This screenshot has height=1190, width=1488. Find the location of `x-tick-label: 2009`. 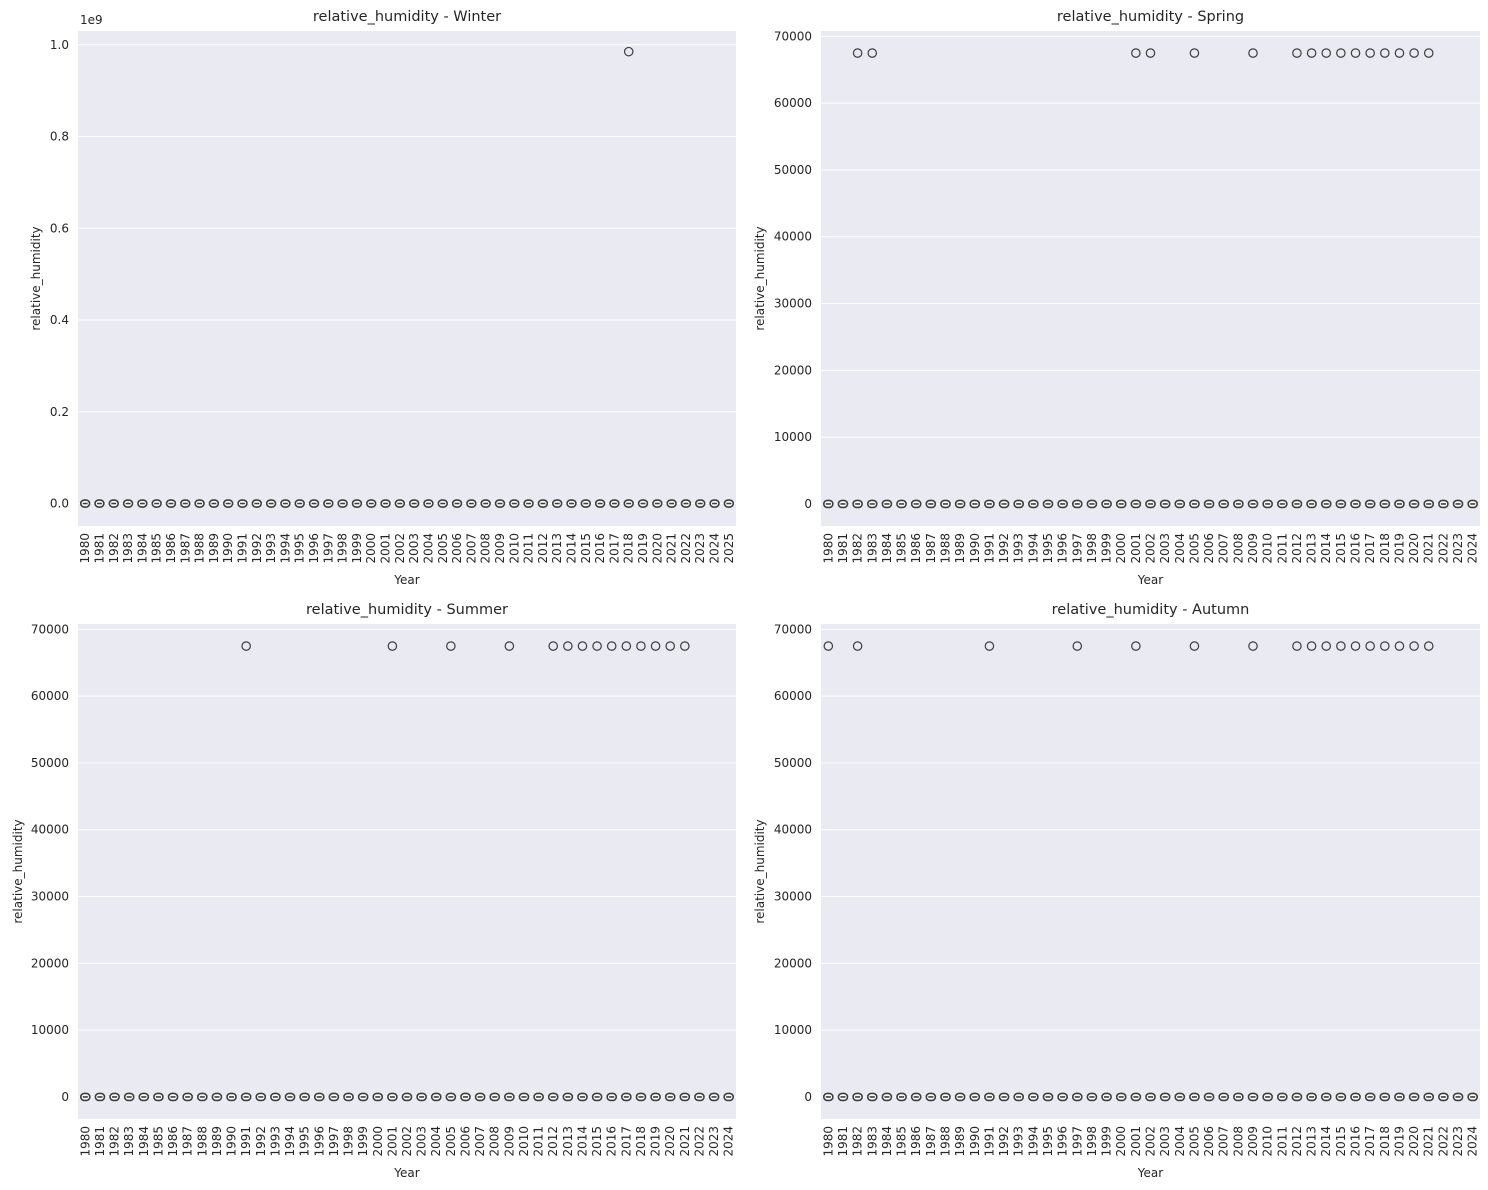

x-tick-label: 2009 is located at coordinates (1253, 1141).